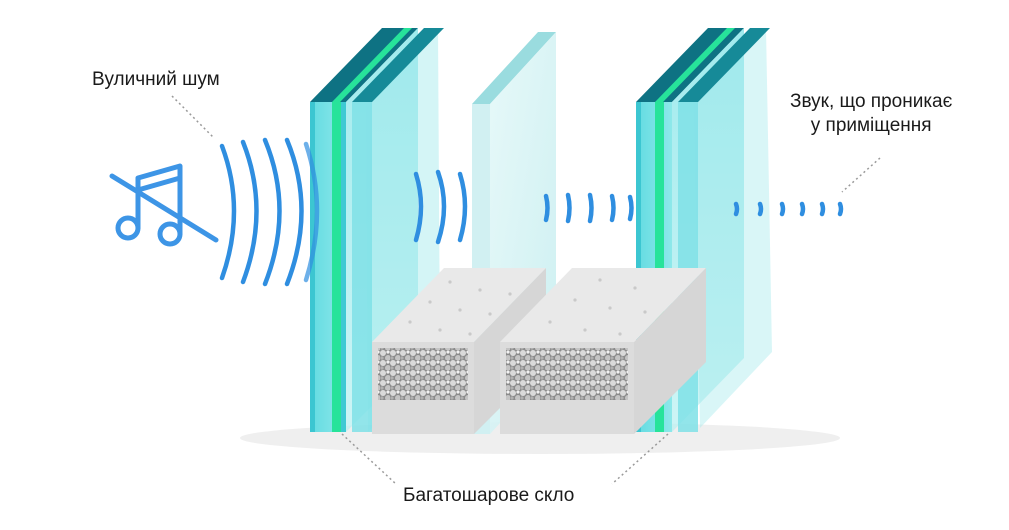 This screenshot has height=530, width=1009. Describe the element at coordinates (588, 208) in the screenshot. I see `sound-waves-weak` at that location.